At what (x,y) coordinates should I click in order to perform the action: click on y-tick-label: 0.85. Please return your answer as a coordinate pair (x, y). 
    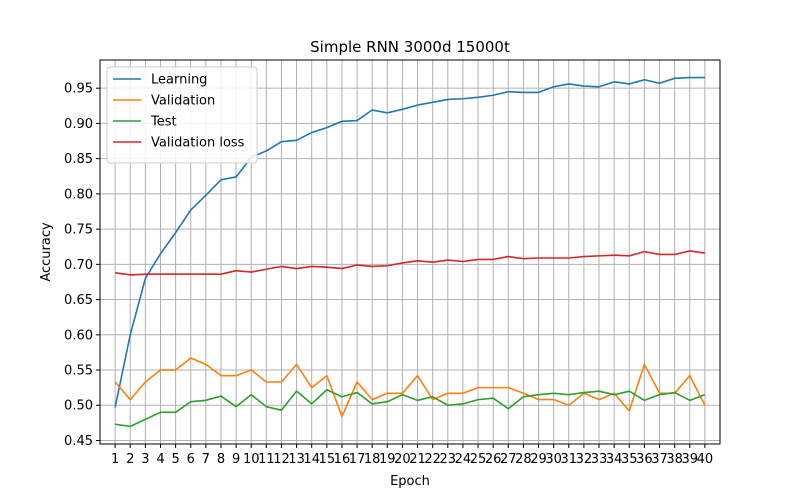
    Looking at the image, I should click on (78, 159).